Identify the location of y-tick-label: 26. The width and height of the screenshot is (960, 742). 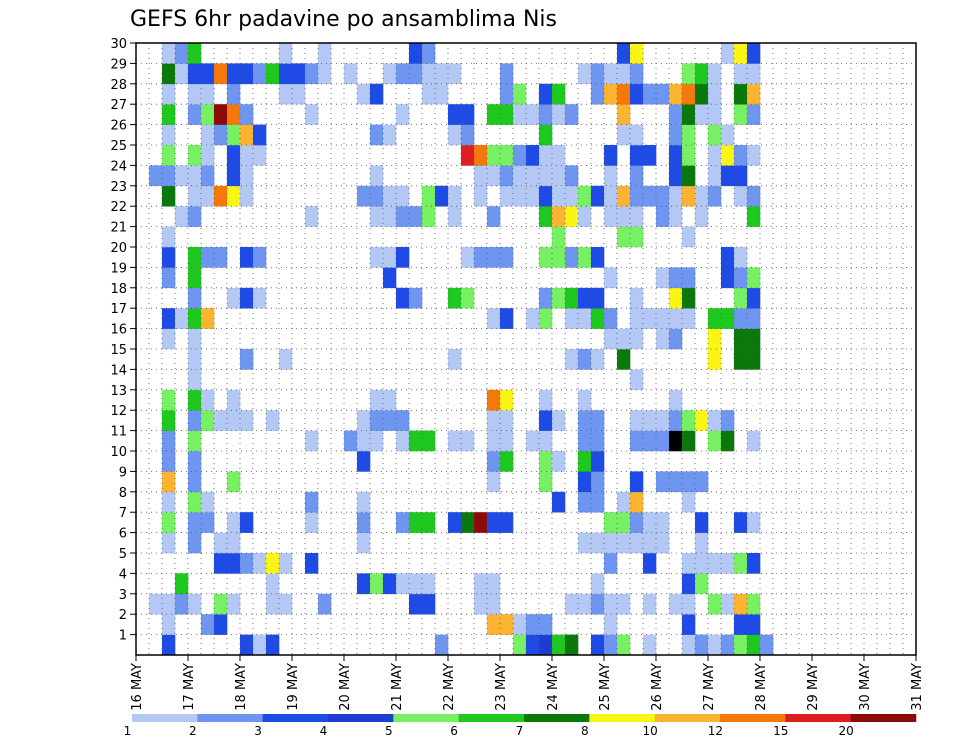
(118, 126).